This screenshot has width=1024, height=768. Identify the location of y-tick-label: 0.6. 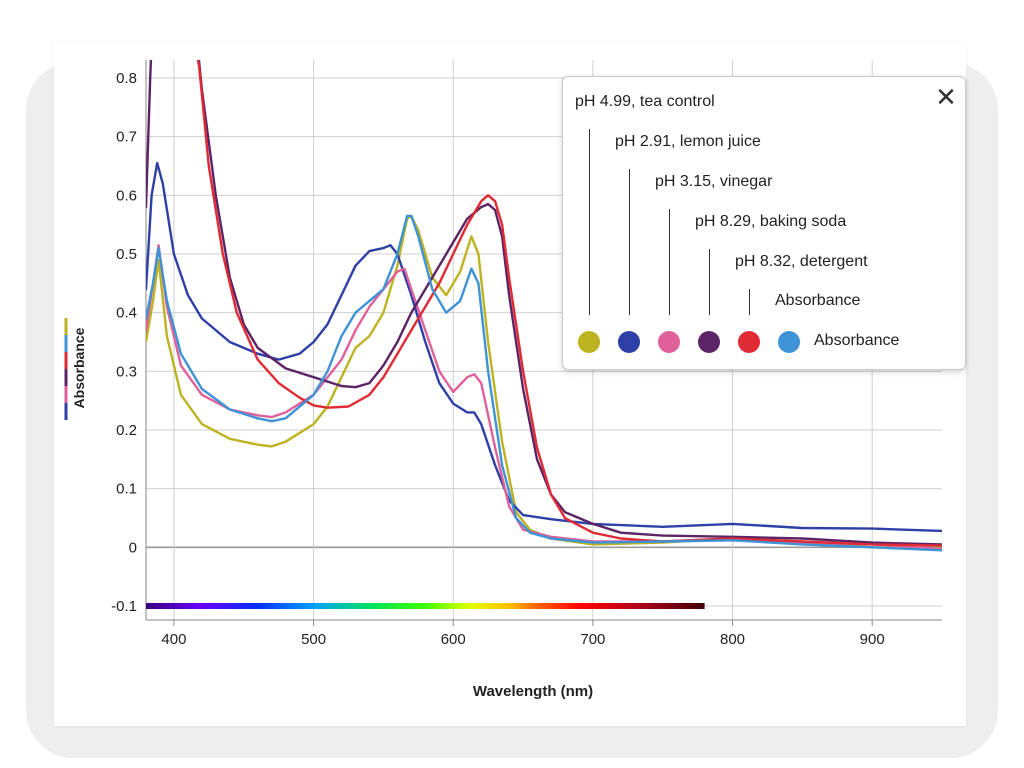
(126, 195).